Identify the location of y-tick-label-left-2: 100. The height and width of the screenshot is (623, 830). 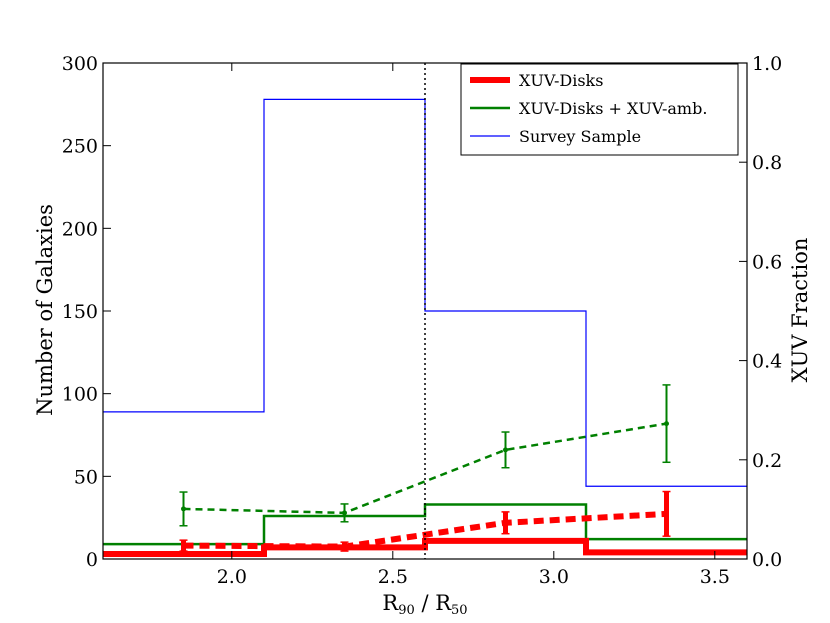
(80, 395).